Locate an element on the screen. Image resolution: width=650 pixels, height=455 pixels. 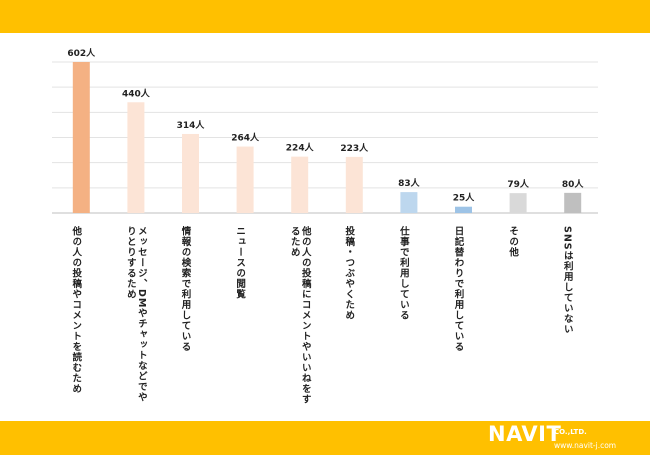
category-label: 日記替わりで利用している is located at coordinates (458, 289).